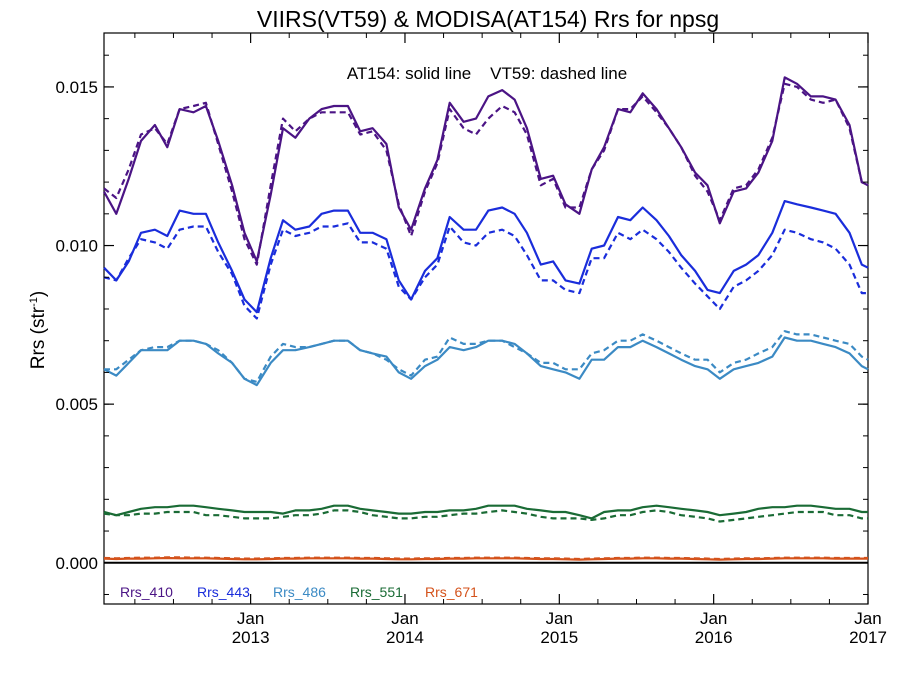  Describe the element at coordinates (868, 637) in the screenshot. I see `x-tick-label-year: 2017` at that location.